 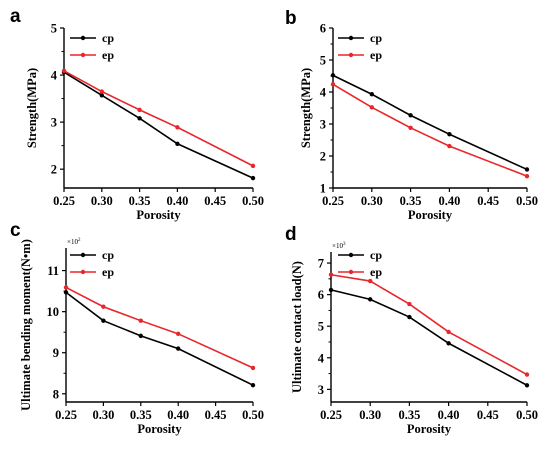 What do you see at coordinates (323, 125) in the screenshot?
I see `y-tick-label: 3` at bounding box center [323, 125].